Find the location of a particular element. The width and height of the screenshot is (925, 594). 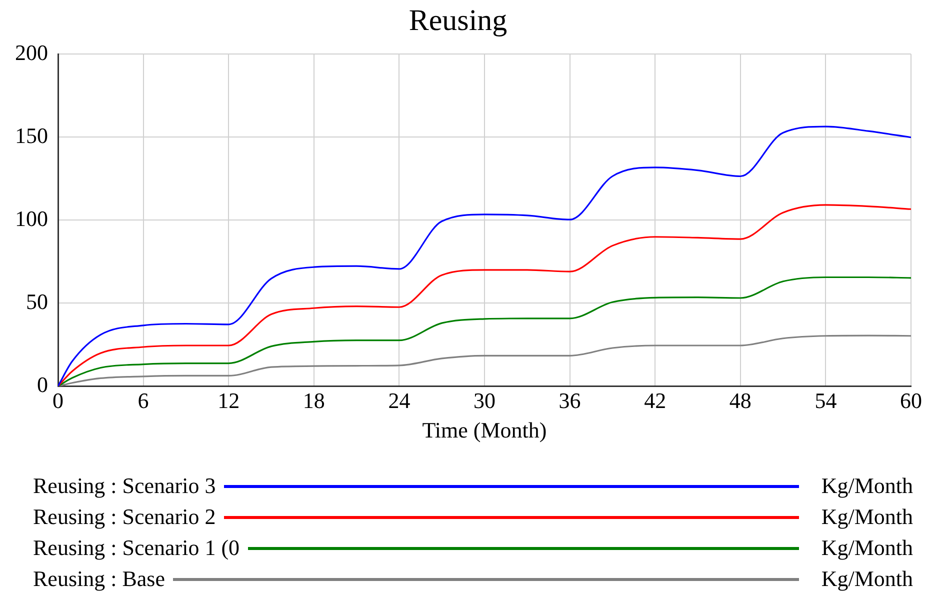

legend-label: Reusing : Scenario 1 (0 is located at coordinates (136, 547).